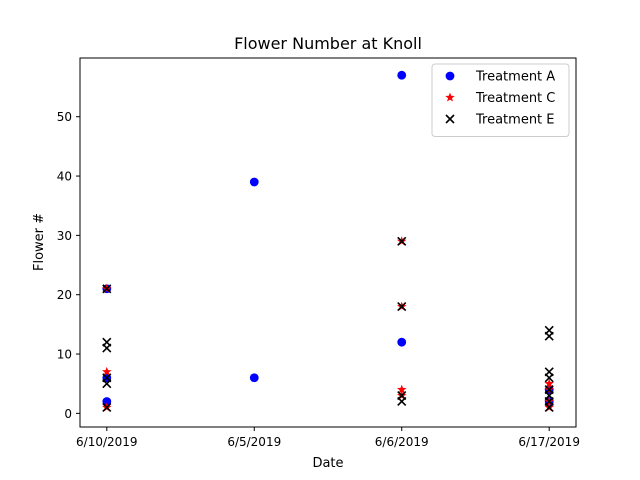 This screenshot has width=640, height=480. Describe the element at coordinates (549, 442) in the screenshot. I see `x-tick-label: 6/17/2019` at that location.